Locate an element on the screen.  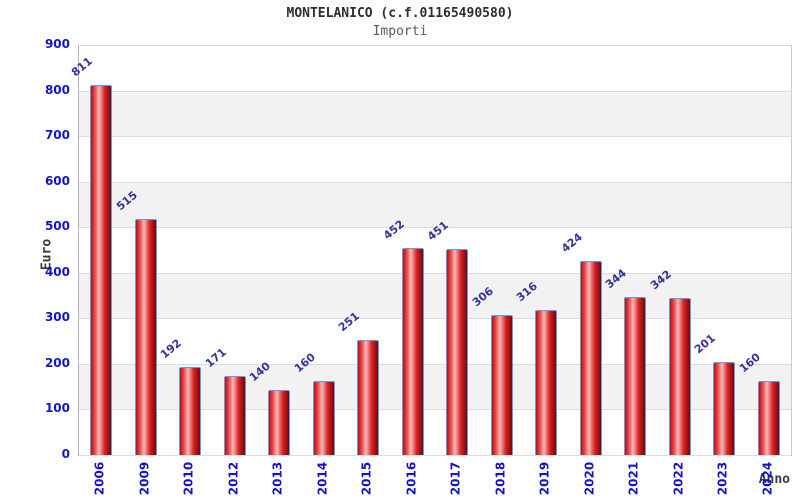
x-tick-label: 2020 is located at coordinates (589, 478).